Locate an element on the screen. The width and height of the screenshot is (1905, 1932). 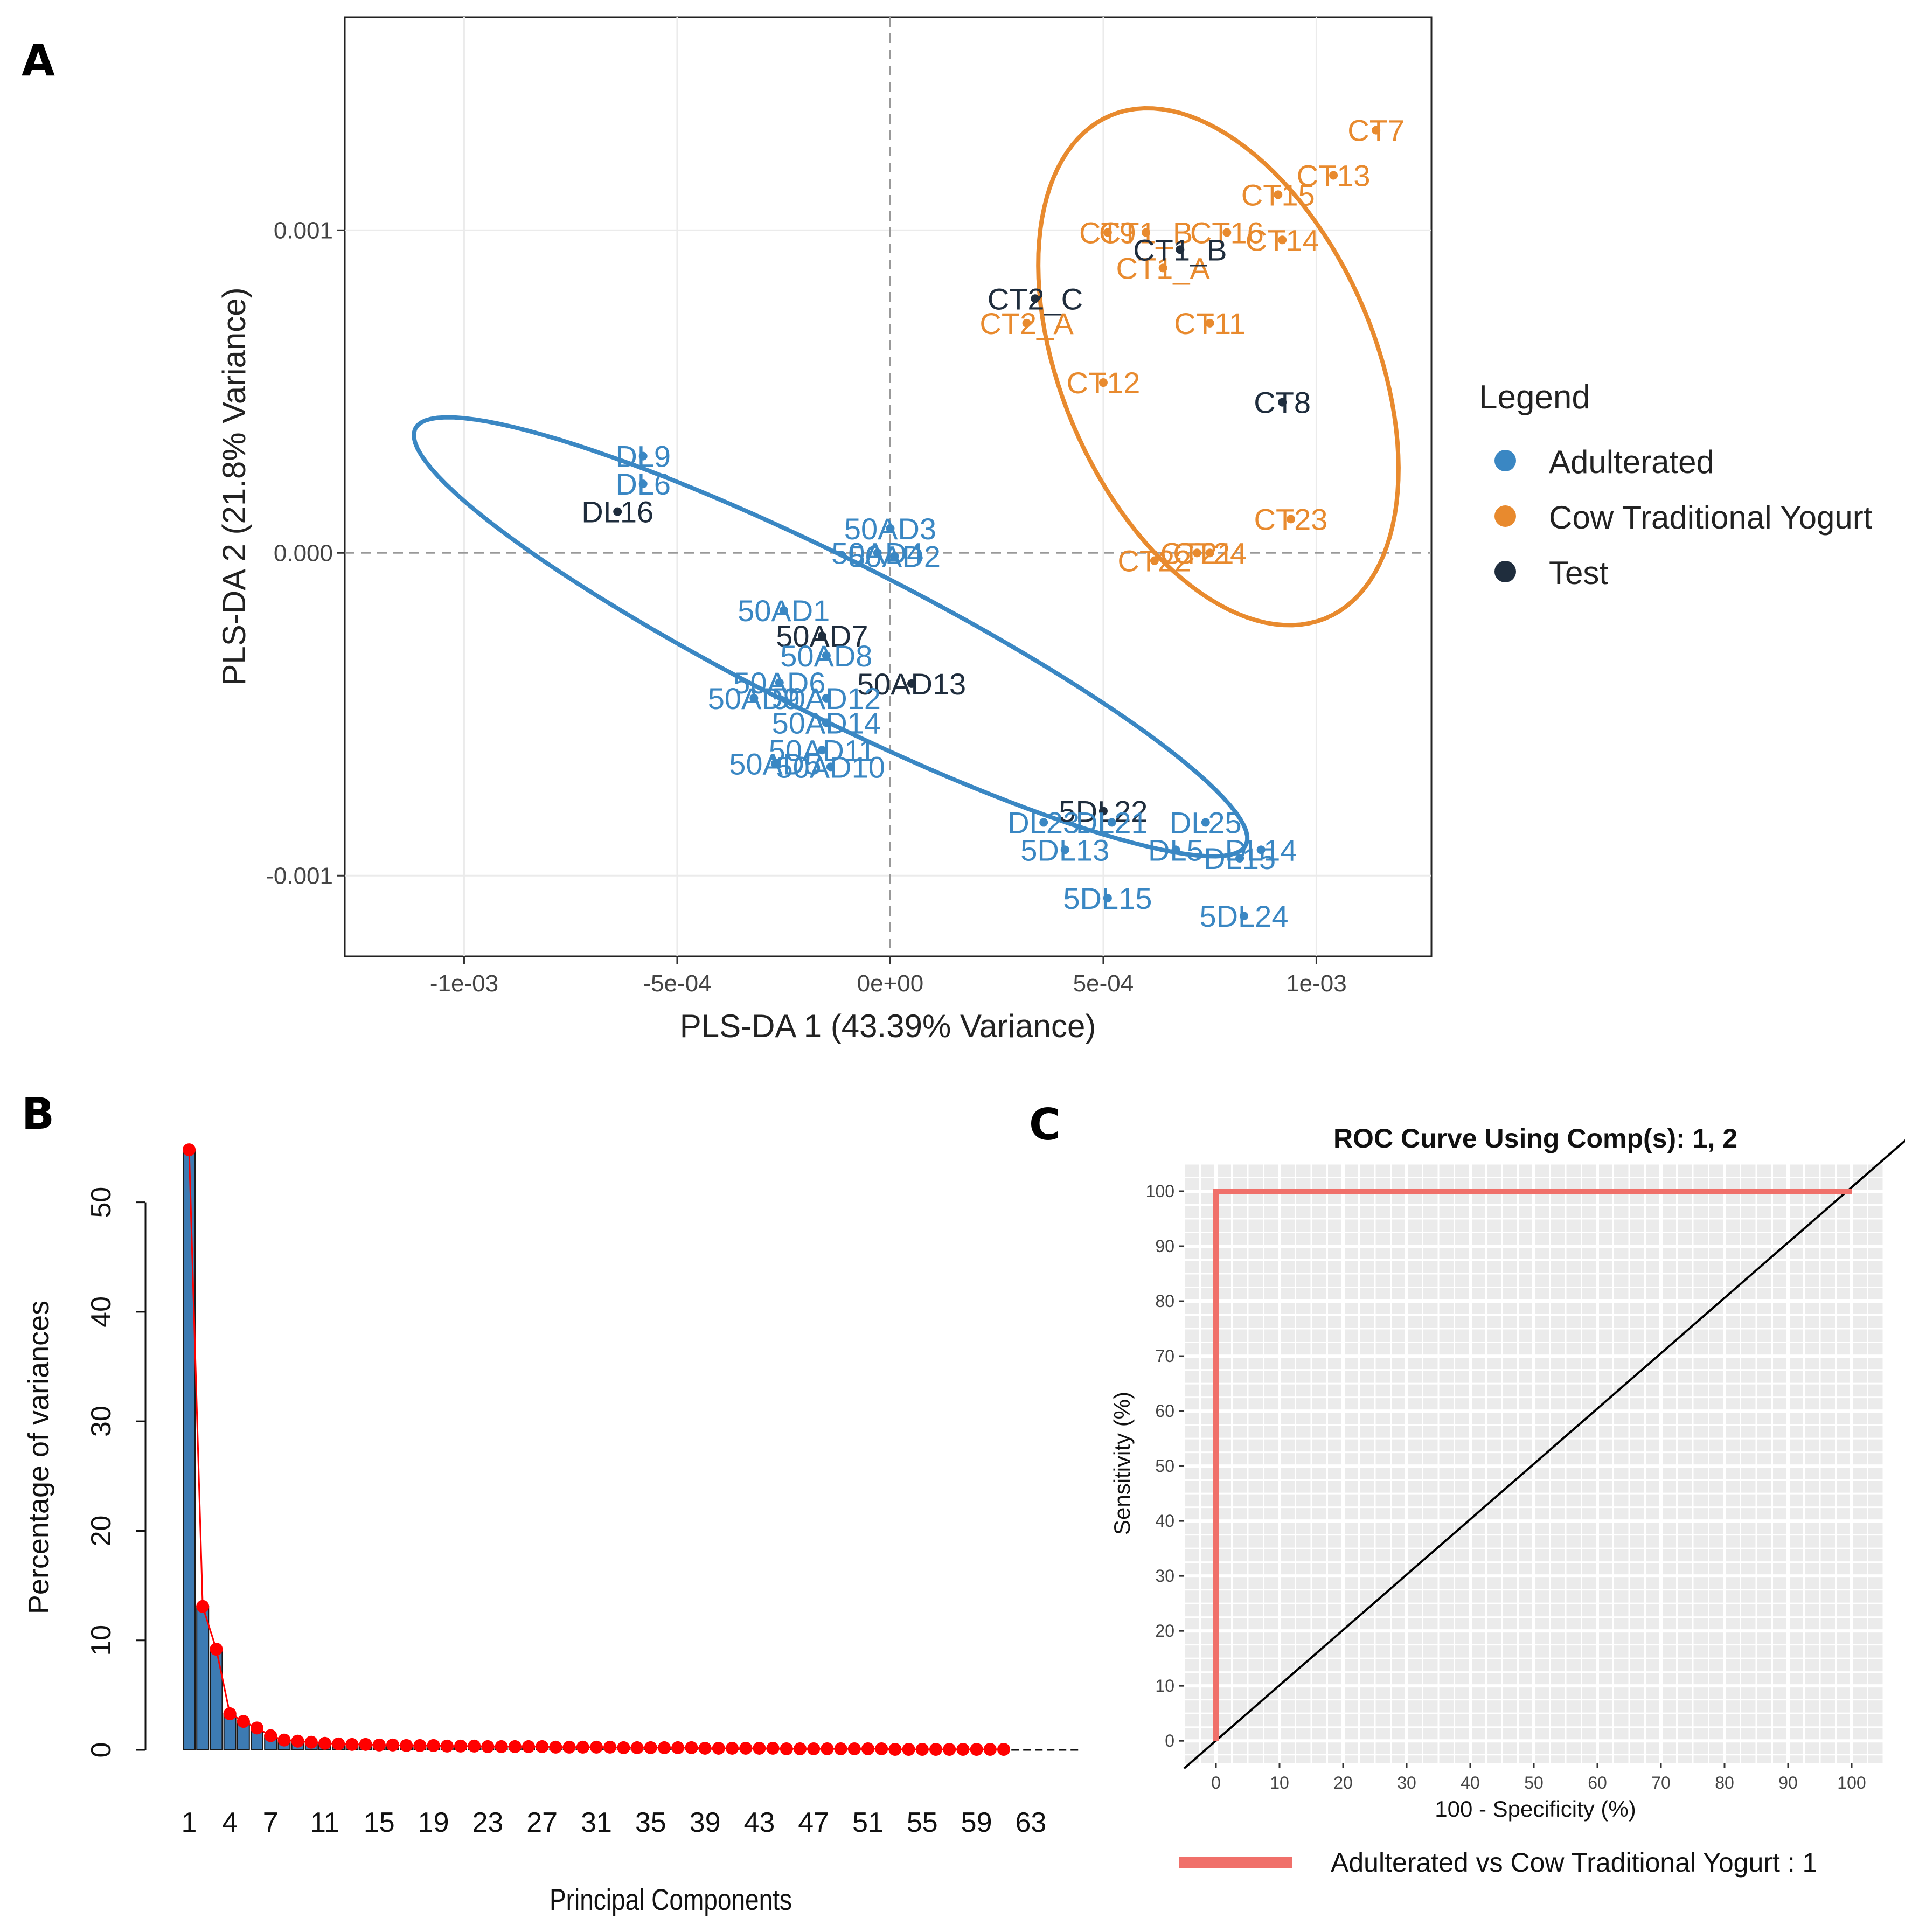
legend-label-test: Test is located at coordinates (1578, 573).